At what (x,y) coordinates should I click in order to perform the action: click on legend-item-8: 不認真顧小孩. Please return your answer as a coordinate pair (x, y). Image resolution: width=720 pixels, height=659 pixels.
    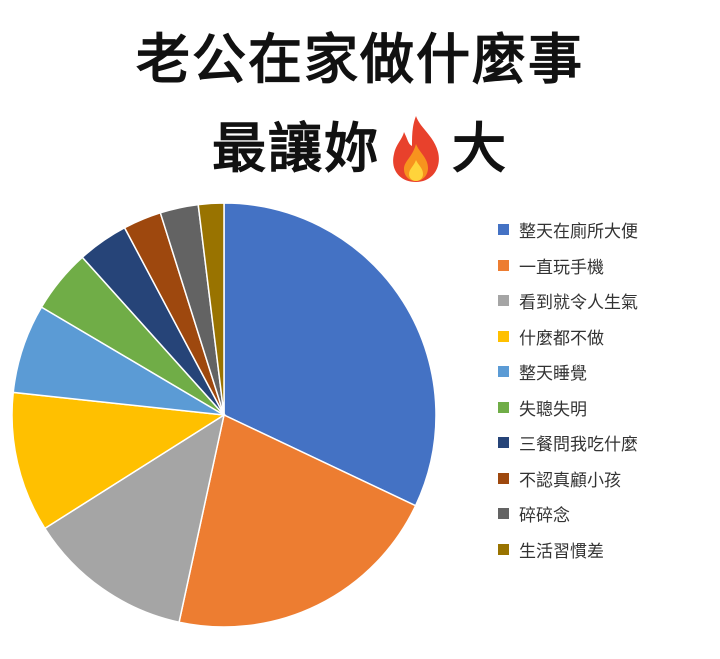
    Looking at the image, I should click on (603, 479).